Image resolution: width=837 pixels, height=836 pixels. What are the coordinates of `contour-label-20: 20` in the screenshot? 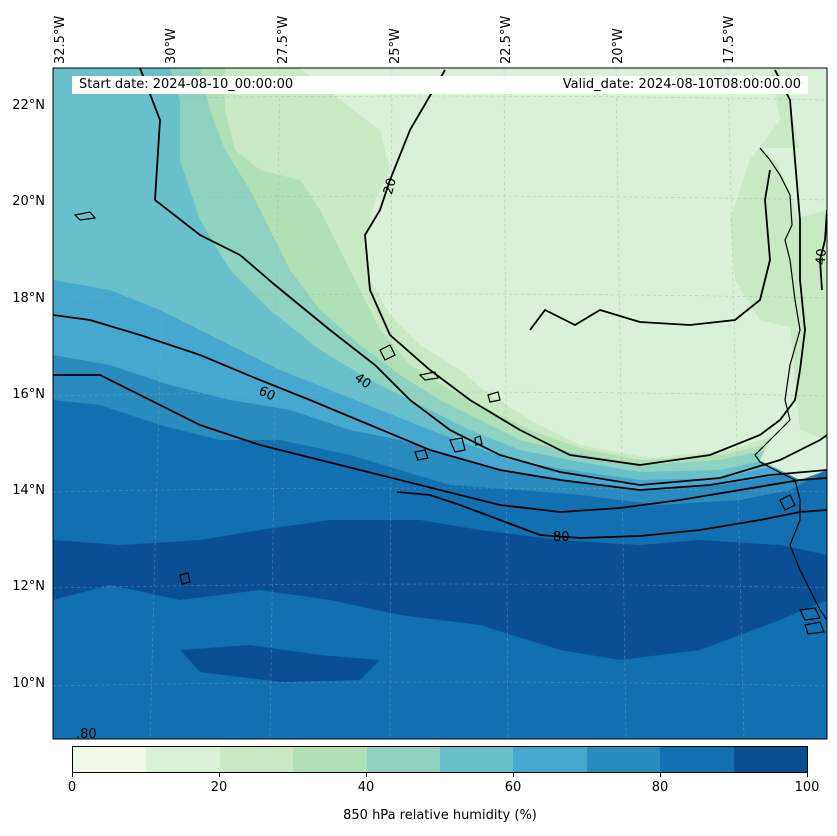 It's located at (390, 186).